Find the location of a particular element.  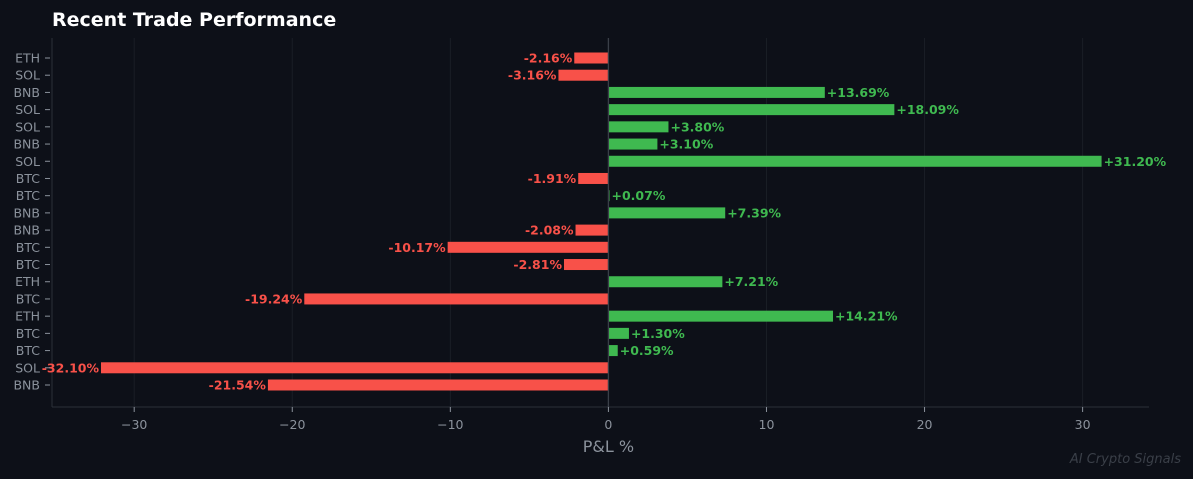

x-axis-label: P&L % is located at coordinates (608, 446).